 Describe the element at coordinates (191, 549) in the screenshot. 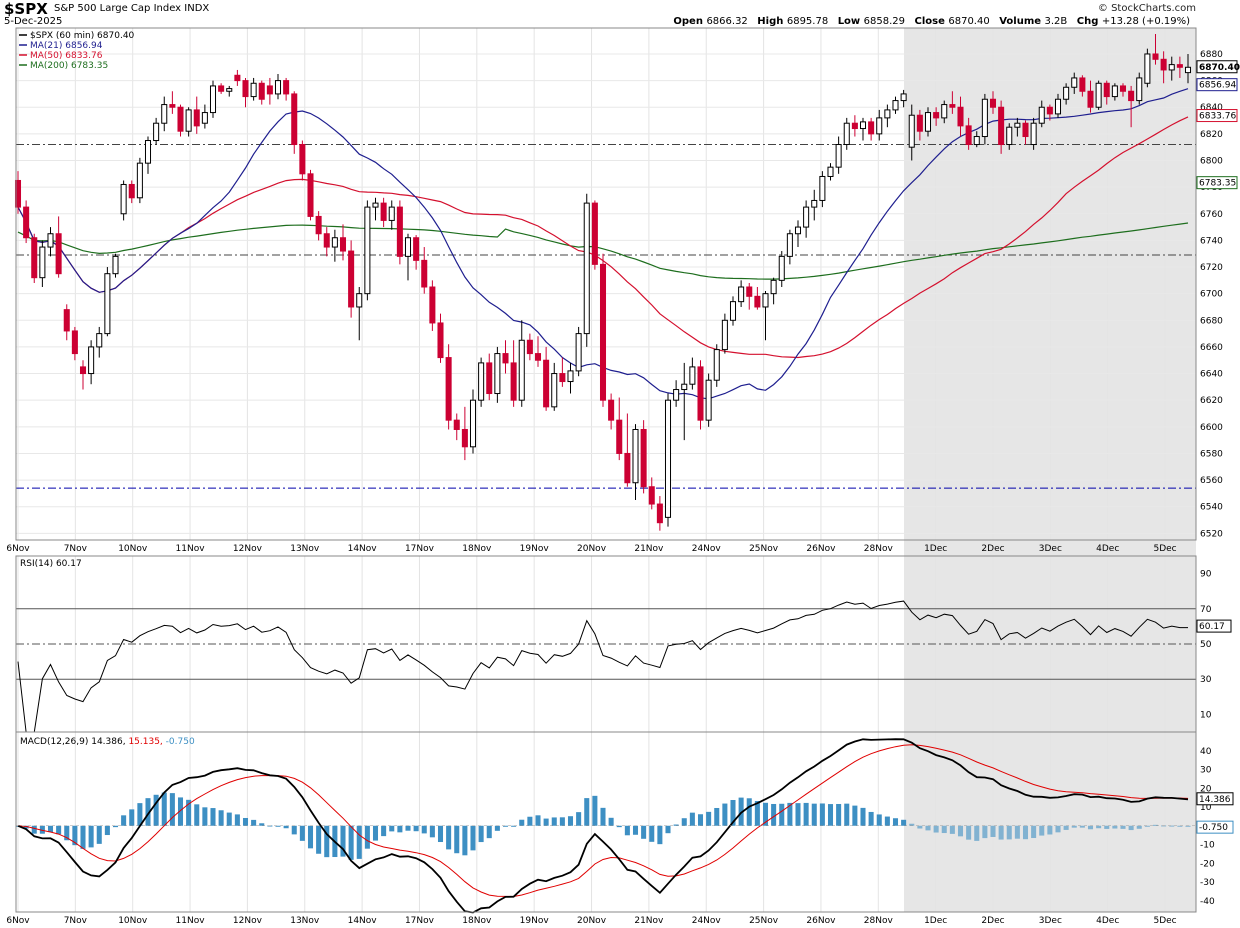

I see `x-tick-label: 11Nov` at that location.